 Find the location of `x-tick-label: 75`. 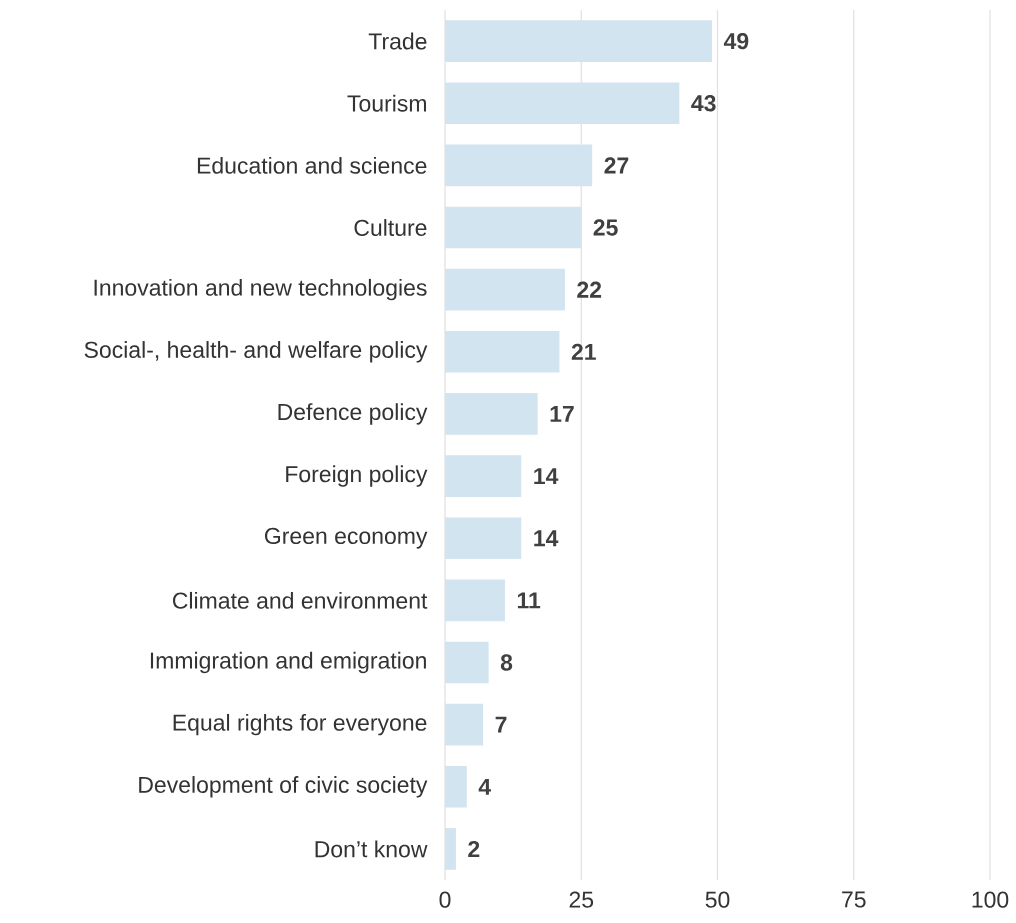

x-tick-label: 75 is located at coordinates (854, 899).